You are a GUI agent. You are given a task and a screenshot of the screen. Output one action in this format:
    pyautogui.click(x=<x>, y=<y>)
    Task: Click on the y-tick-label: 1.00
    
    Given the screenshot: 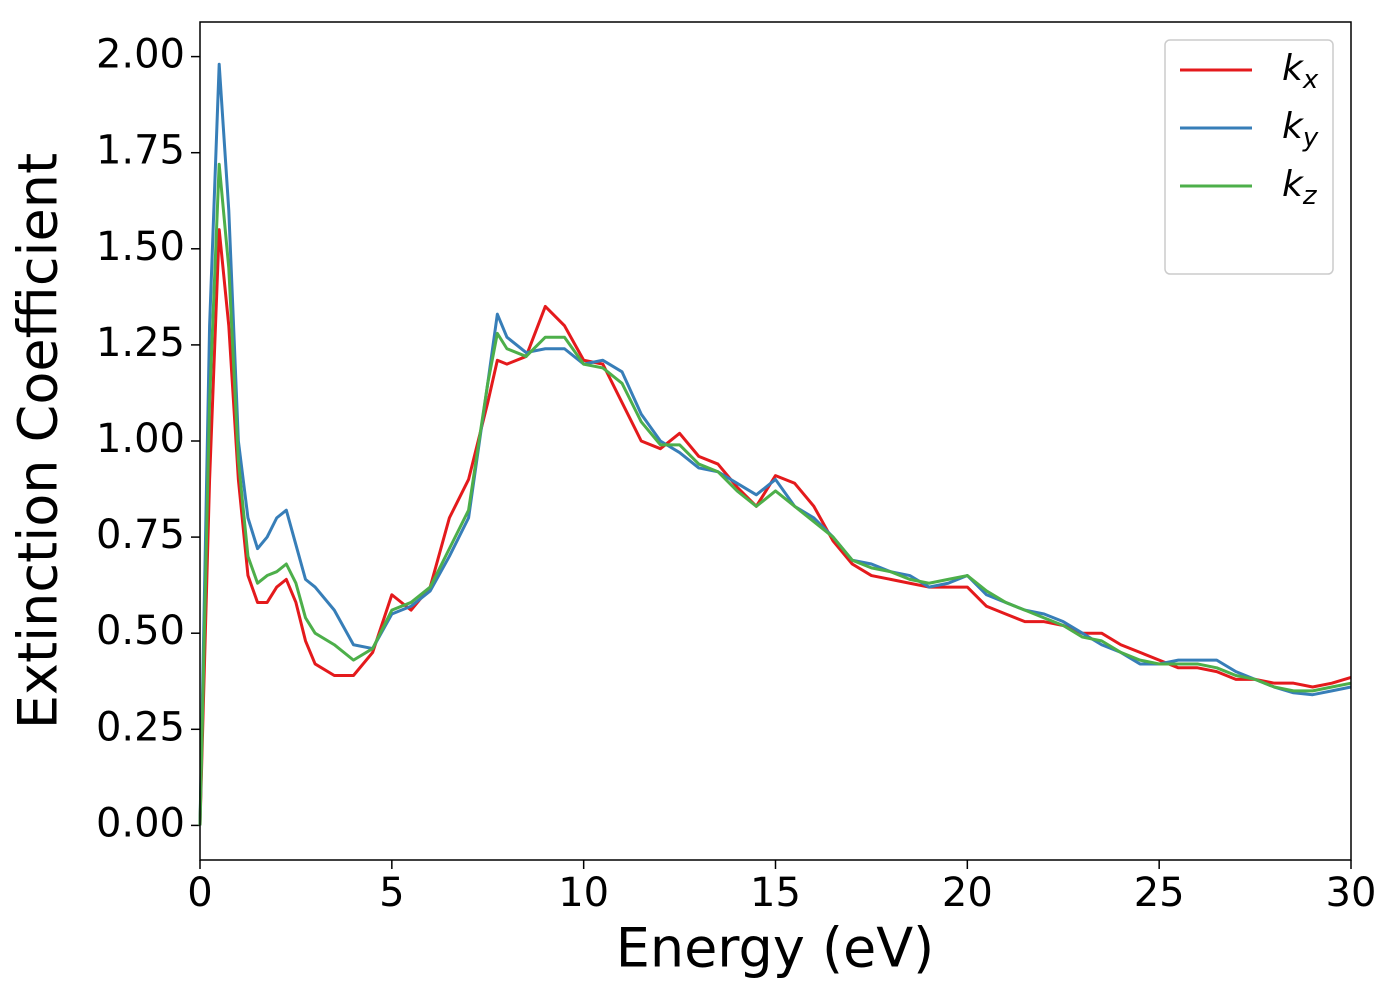 What is the action you would take?
    pyautogui.click(x=140, y=439)
    